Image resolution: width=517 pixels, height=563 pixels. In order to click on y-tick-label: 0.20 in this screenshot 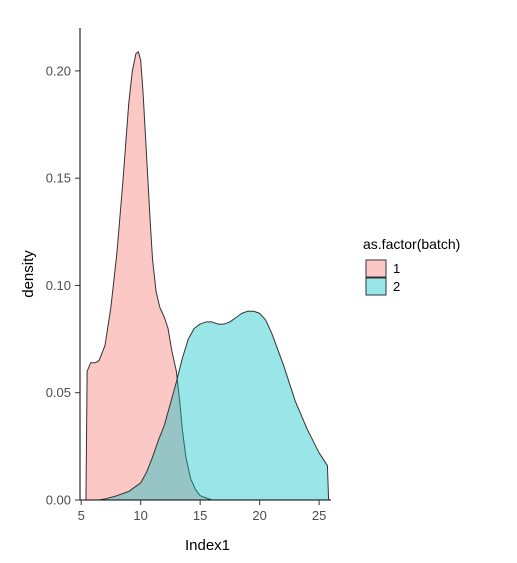, I will do `click(58, 70)`.